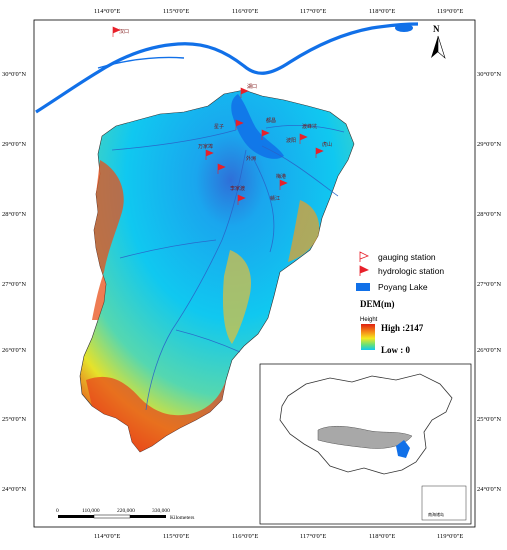 Image resolution: width=507 pixels, height=550 pixels. Describe the element at coordinates (245, 11) in the screenshot. I see `tick-top-lon: 116°0'0"E` at that location.